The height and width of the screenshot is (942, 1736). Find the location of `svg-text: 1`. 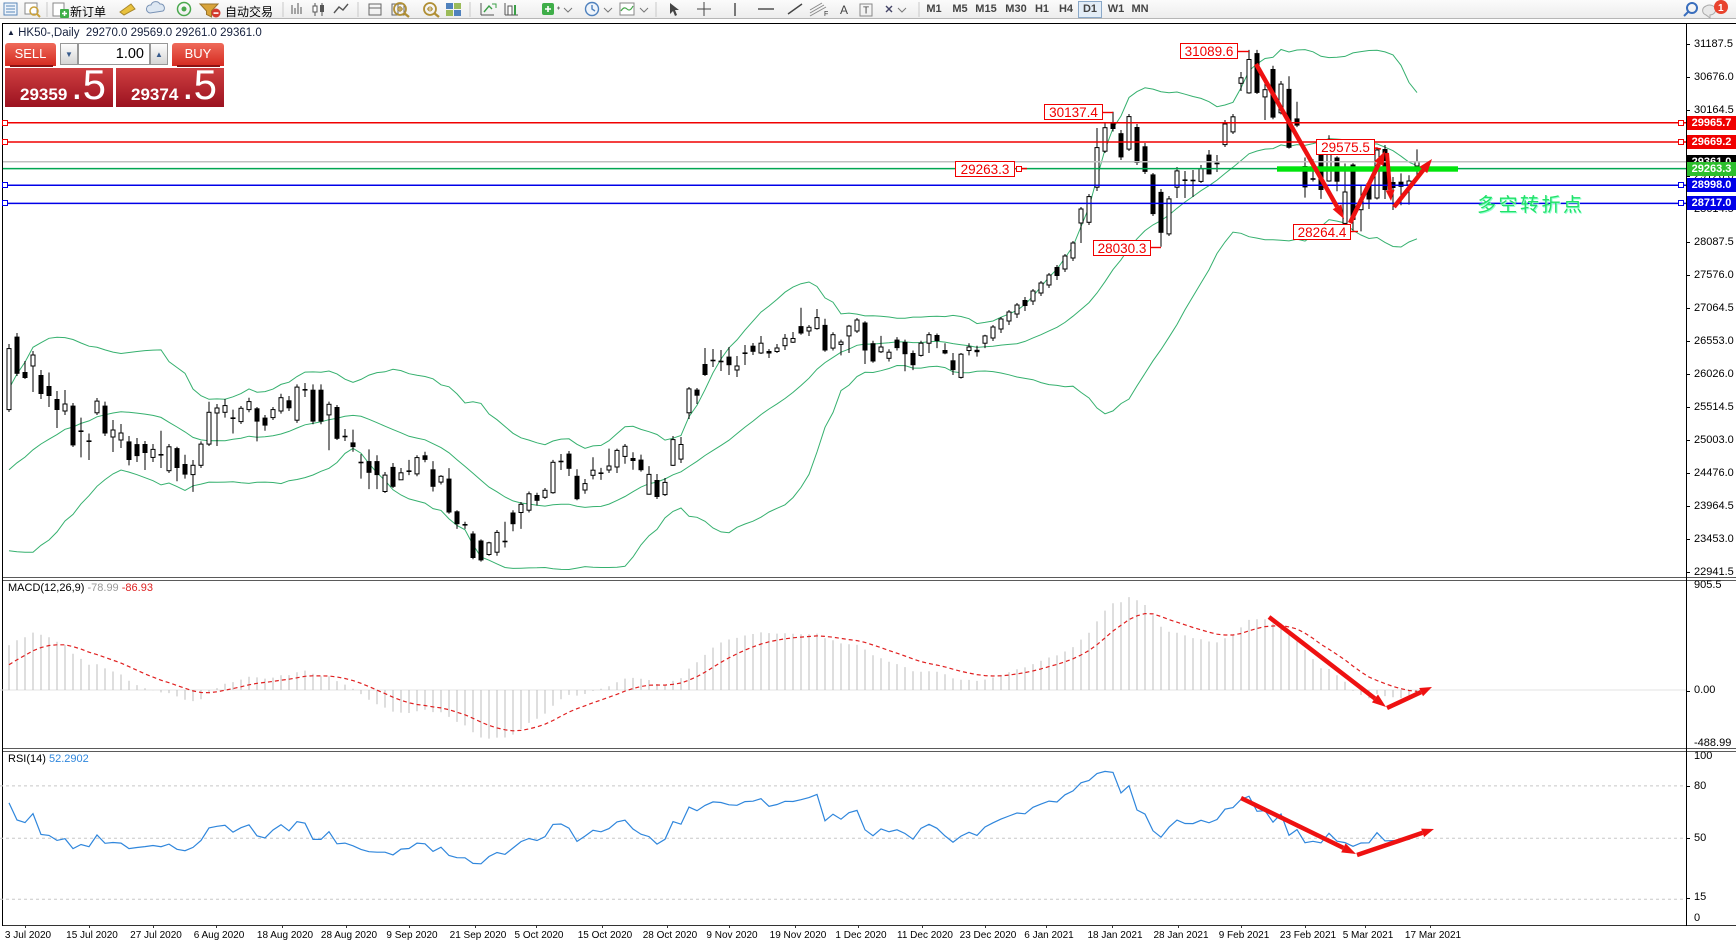

svg-text: 1 is located at coordinates (1721, 8).